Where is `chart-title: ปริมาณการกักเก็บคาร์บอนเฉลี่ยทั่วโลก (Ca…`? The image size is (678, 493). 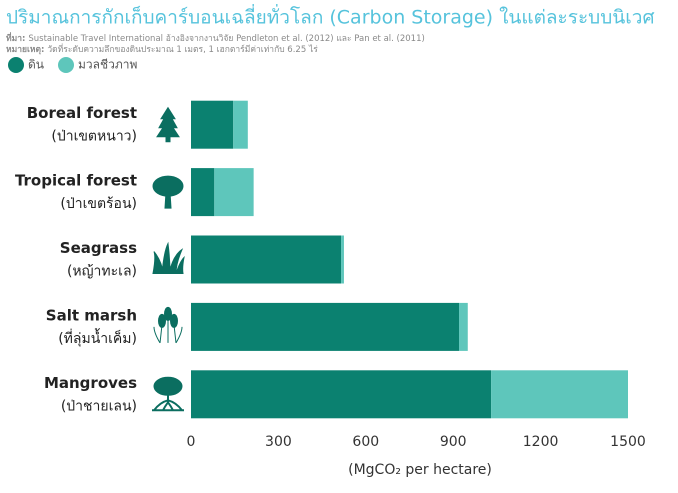
chart-title: ปริมาณการกักเก็บคาร์บอนเฉลี่ยทั่วโลก (Ca… is located at coordinates (330, 16).